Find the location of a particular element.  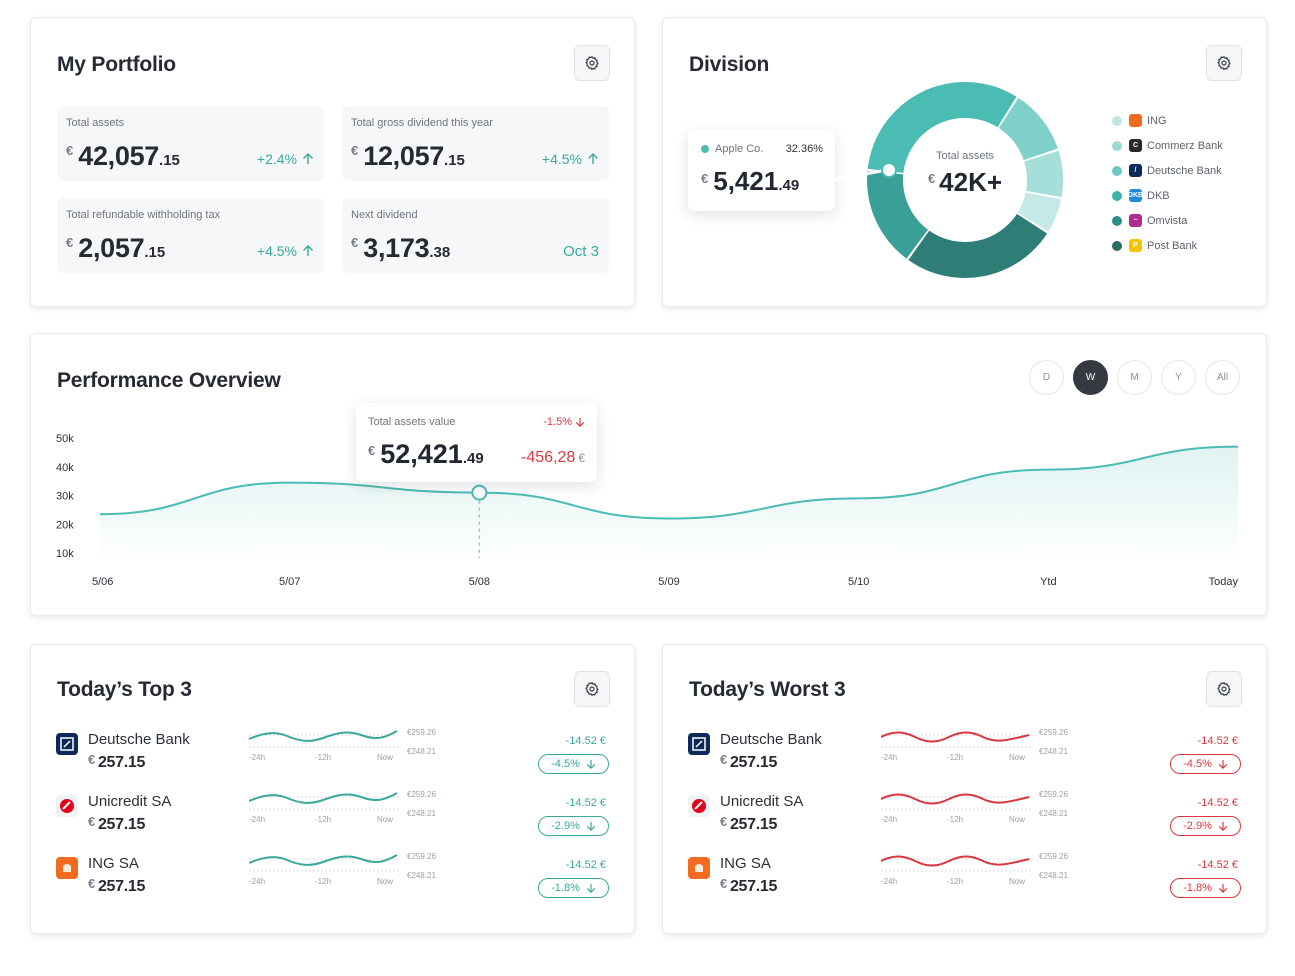

performance-title: Performance Overview is located at coordinates (169, 380).